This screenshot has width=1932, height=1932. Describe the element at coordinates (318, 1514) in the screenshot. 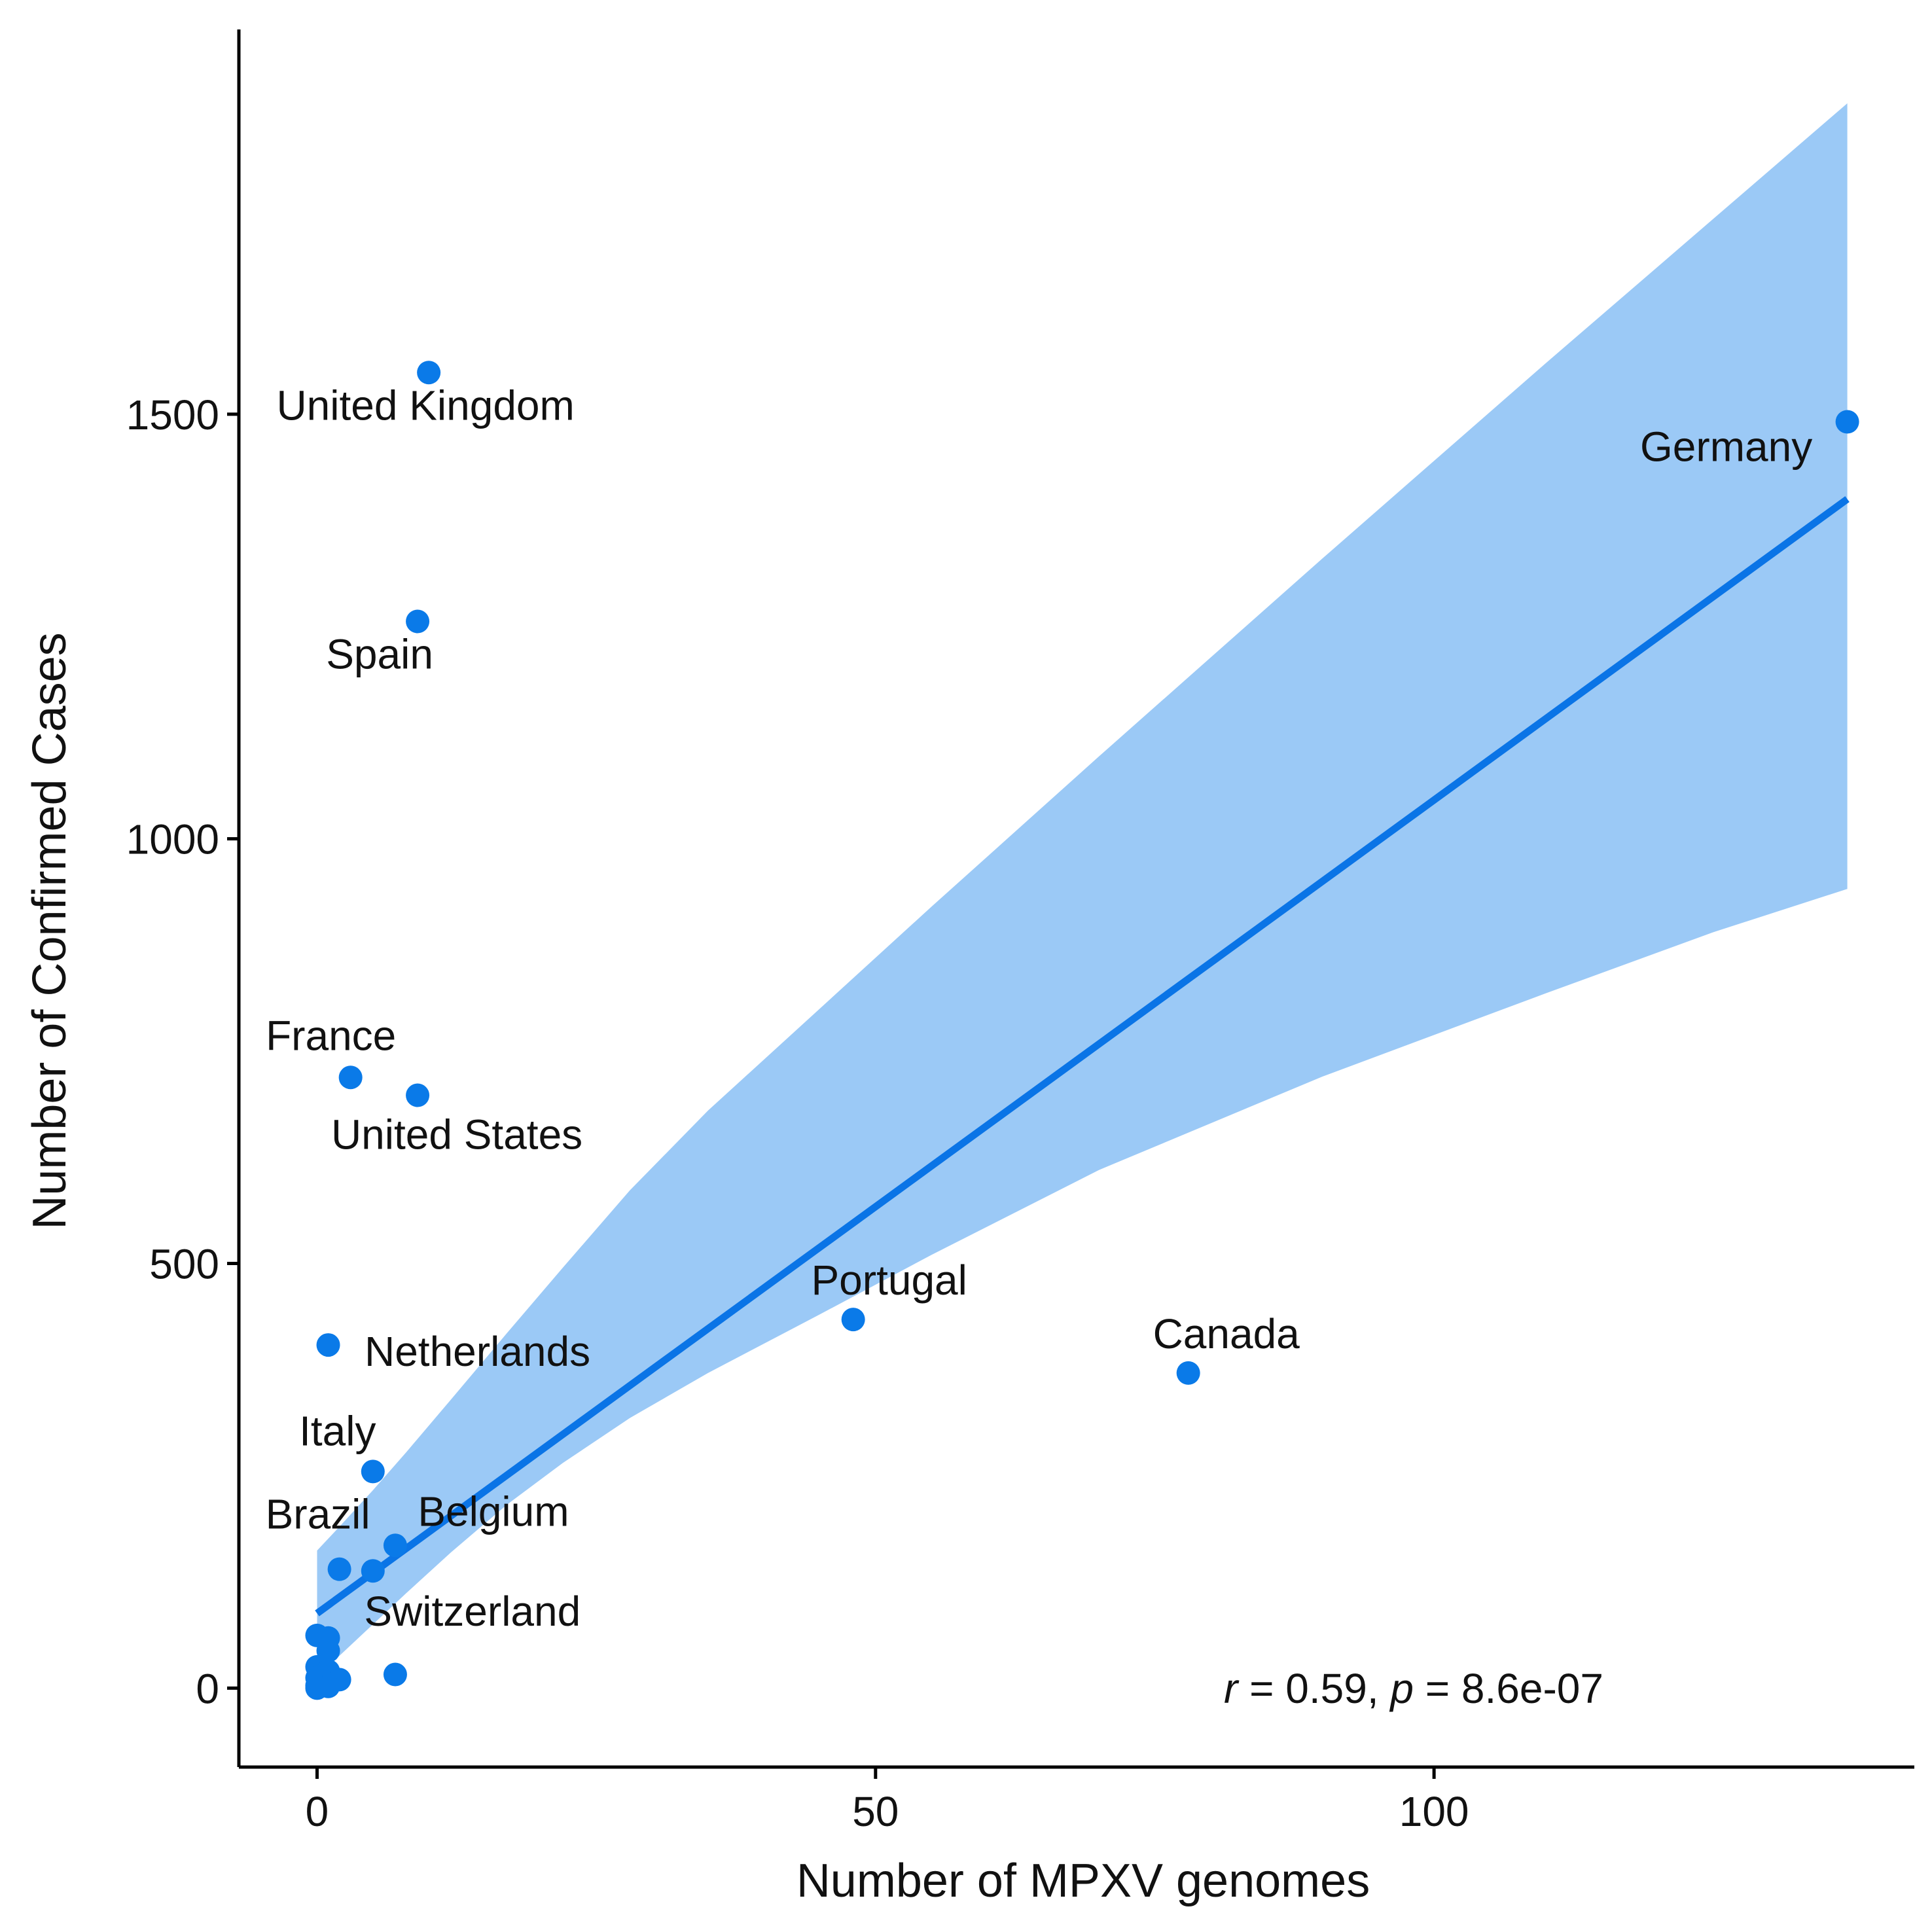

I see `point-label: Brazil` at that location.